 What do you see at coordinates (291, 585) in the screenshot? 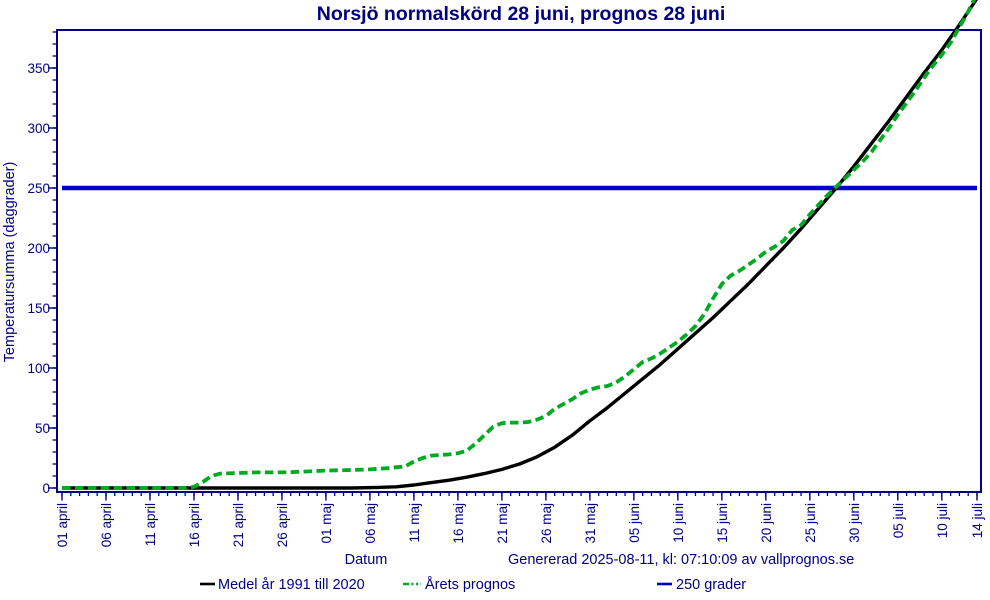
I see `legend-label-medel: Medel år 1991 till 2020` at bounding box center [291, 585].